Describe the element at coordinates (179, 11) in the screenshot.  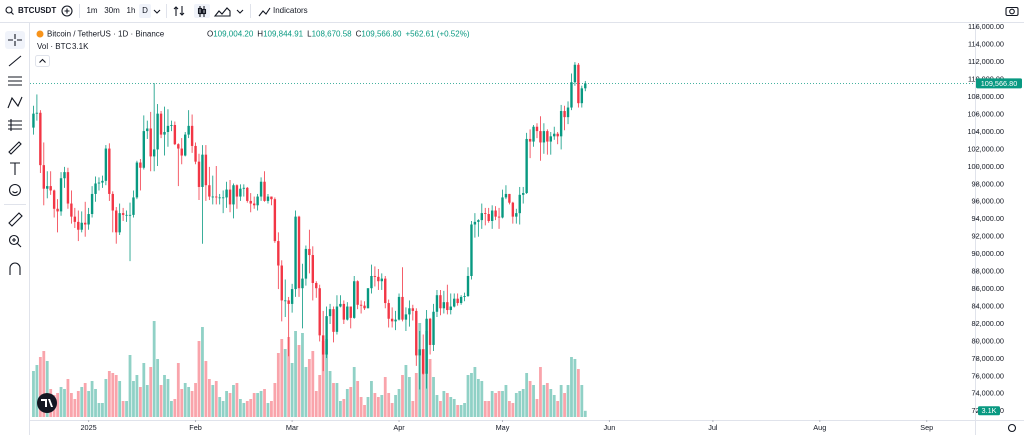
I see `bar-replay-icon` at that location.